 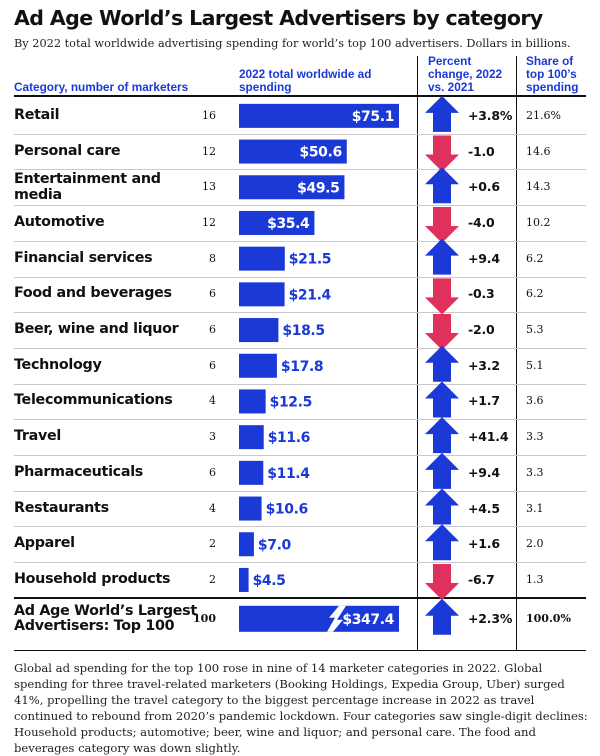 What do you see at coordinates (67, 150) in the screenshot?
I see `category-label: Personal care` at bounding box center [67, 150].